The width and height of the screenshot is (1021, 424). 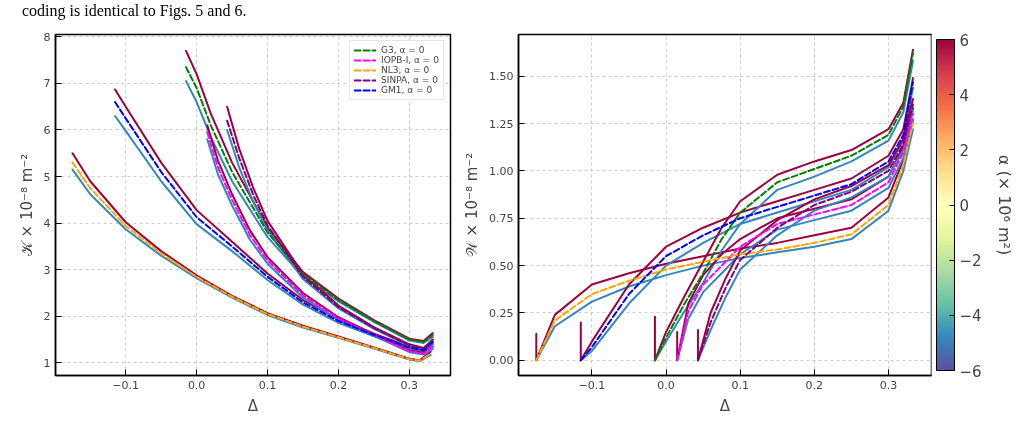 I want to click on color-bar-label: 4, so click(x=964, y=95).